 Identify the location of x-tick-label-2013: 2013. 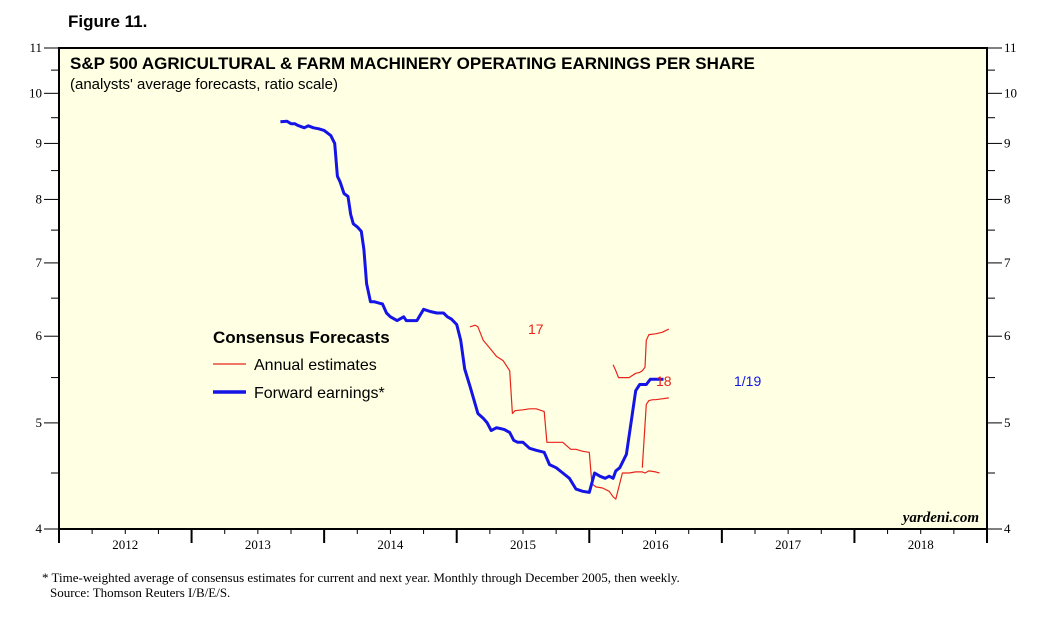
(258, 544).